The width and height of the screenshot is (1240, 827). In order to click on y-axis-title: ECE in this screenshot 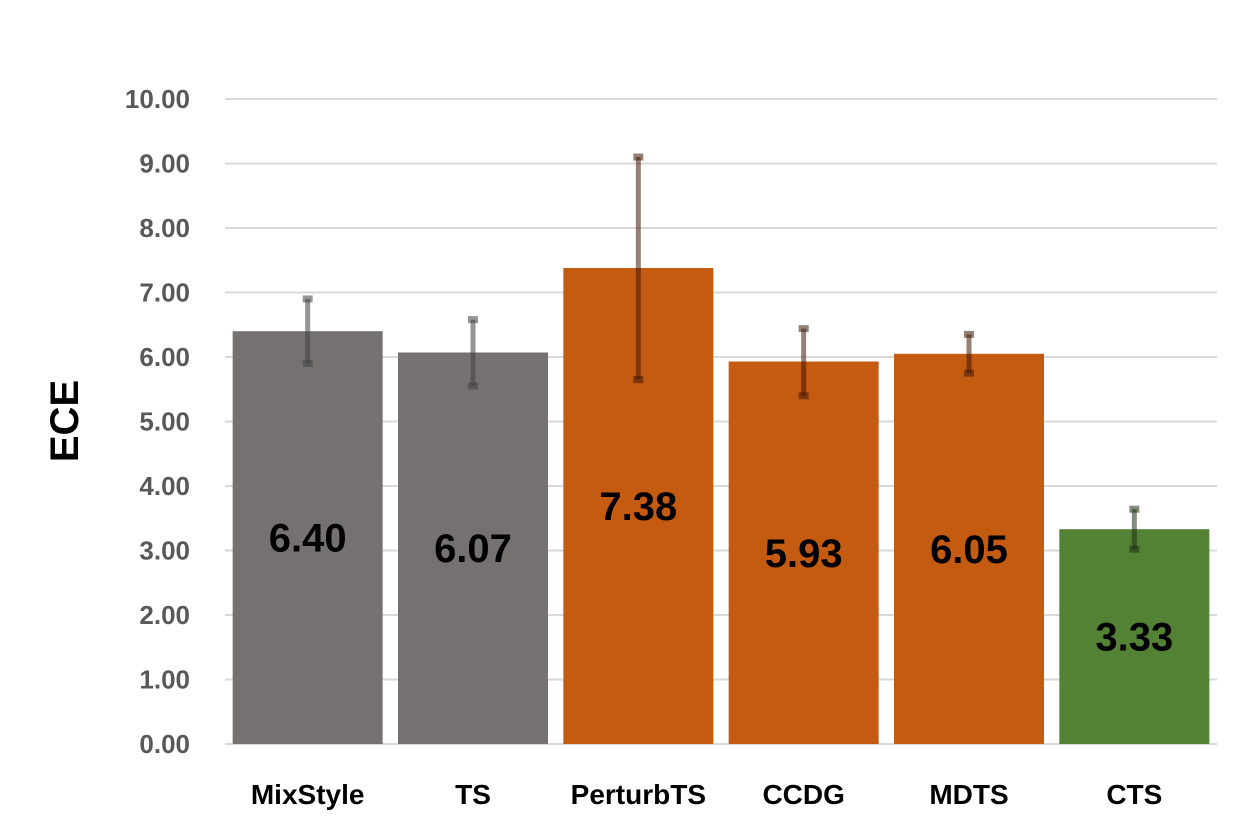, I will do `click(65, 421)`.